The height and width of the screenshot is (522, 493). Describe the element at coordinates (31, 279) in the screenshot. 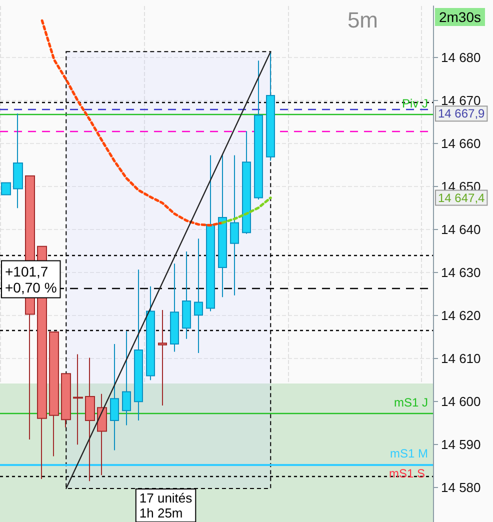

I see `annotation: +101,7 +0,70 %` at that location.